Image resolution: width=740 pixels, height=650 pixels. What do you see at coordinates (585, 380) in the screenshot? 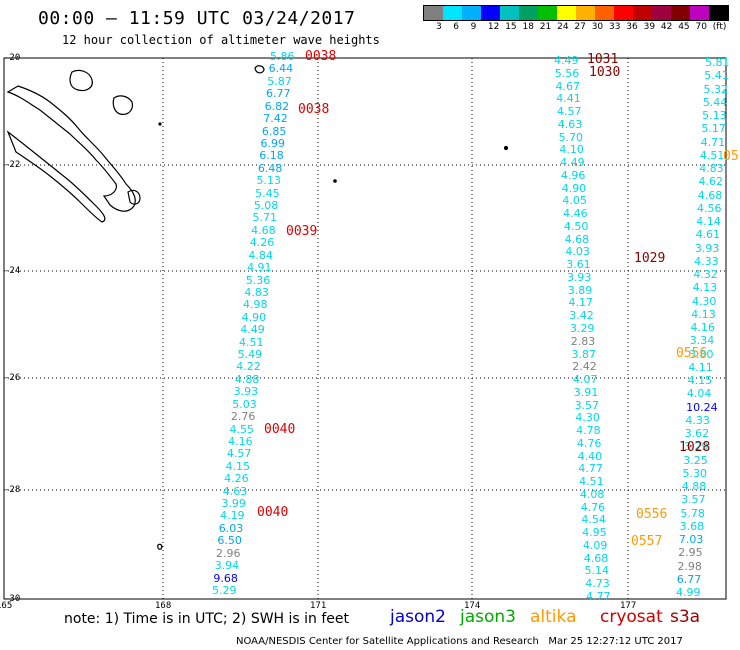
I see `wave-height-value: 4.07` at bounding box center [585, 380].